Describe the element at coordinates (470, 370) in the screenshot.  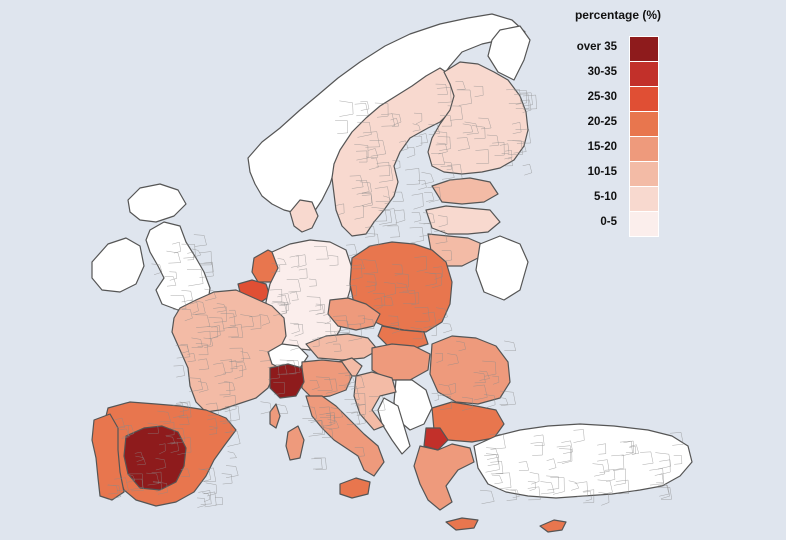
I see `region-romania` at that location.